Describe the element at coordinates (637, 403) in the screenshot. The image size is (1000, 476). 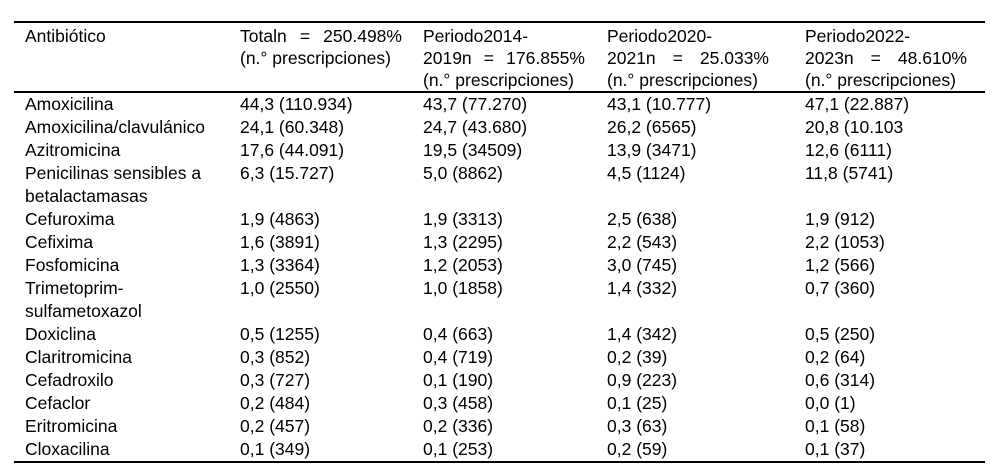
I see `periodo-2020-2021-value: 0,1 (25)` at that location.